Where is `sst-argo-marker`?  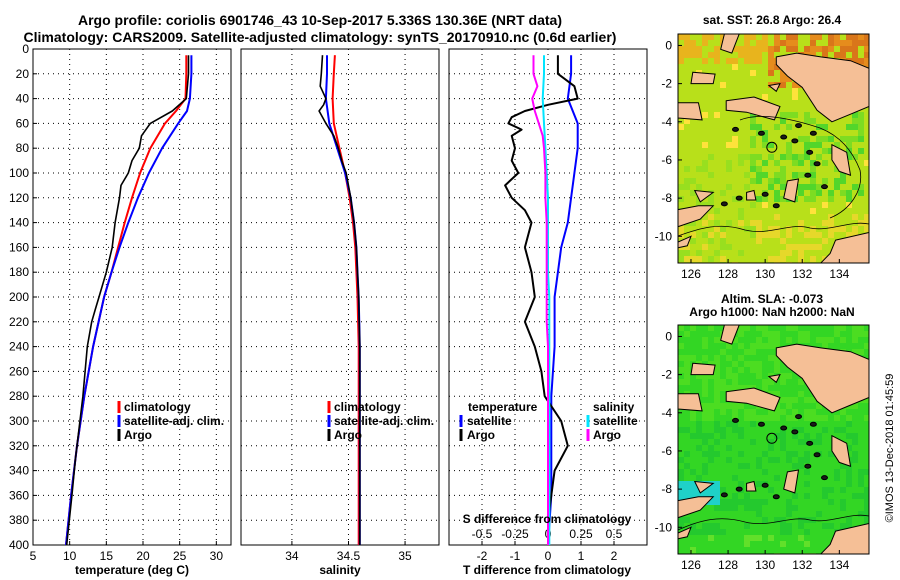 sst-argo-marker is located at coordinates (772, 147).